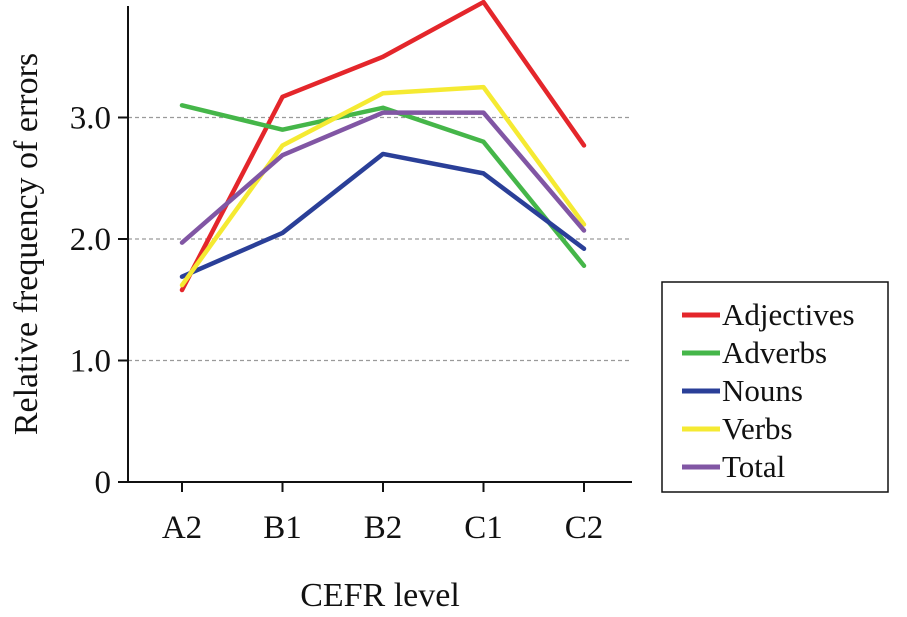  I want to click on legend-label: Adverbs, so click(774, 352).